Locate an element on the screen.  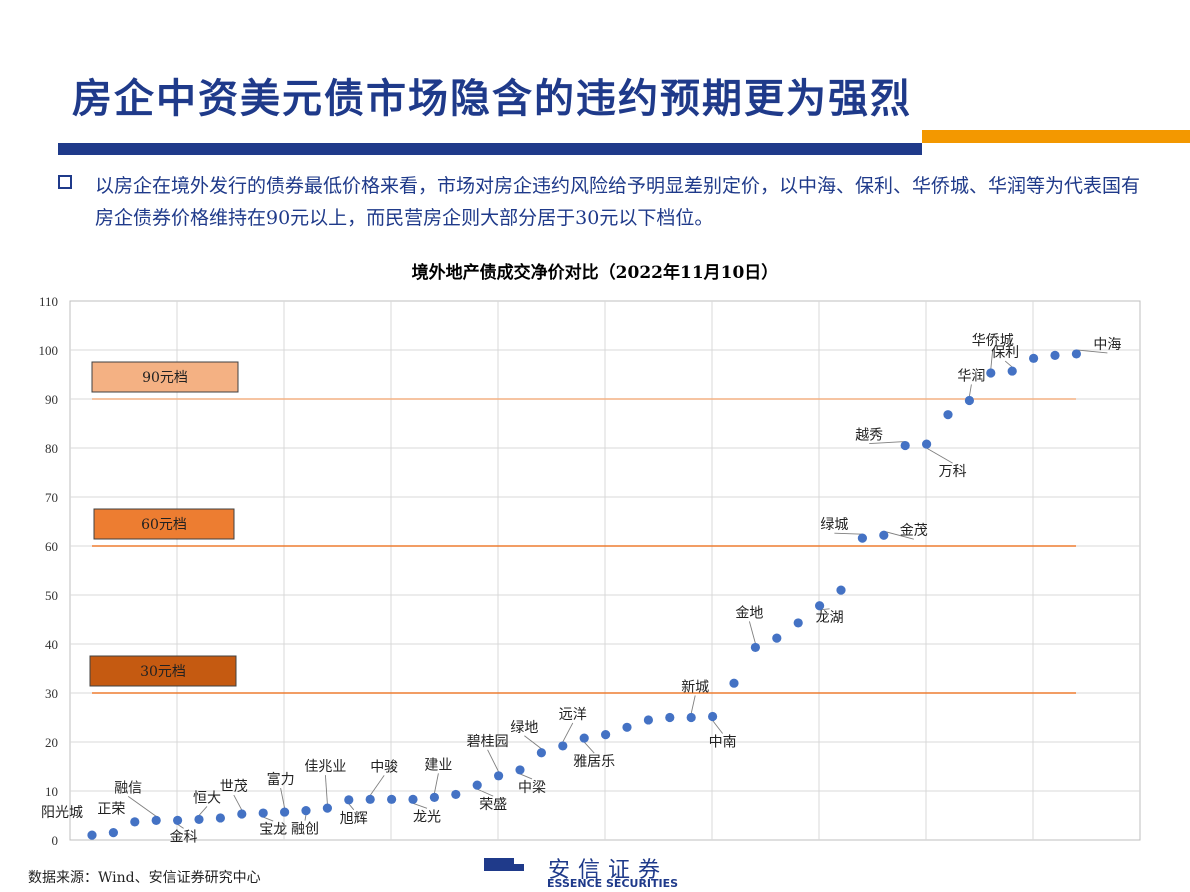
y-tick-label: 20 is located at coordinates (51, 742).